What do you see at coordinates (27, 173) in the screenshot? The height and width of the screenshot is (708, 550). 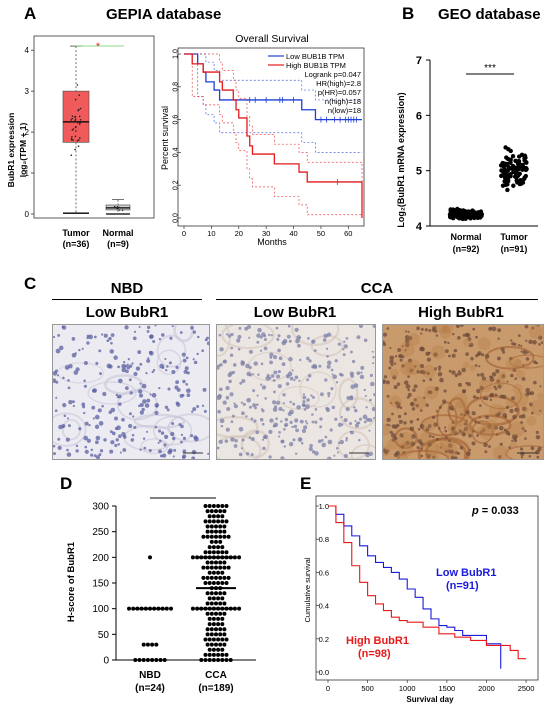 I see `box-ytick-label: 1` at bounding box center [27, 173].